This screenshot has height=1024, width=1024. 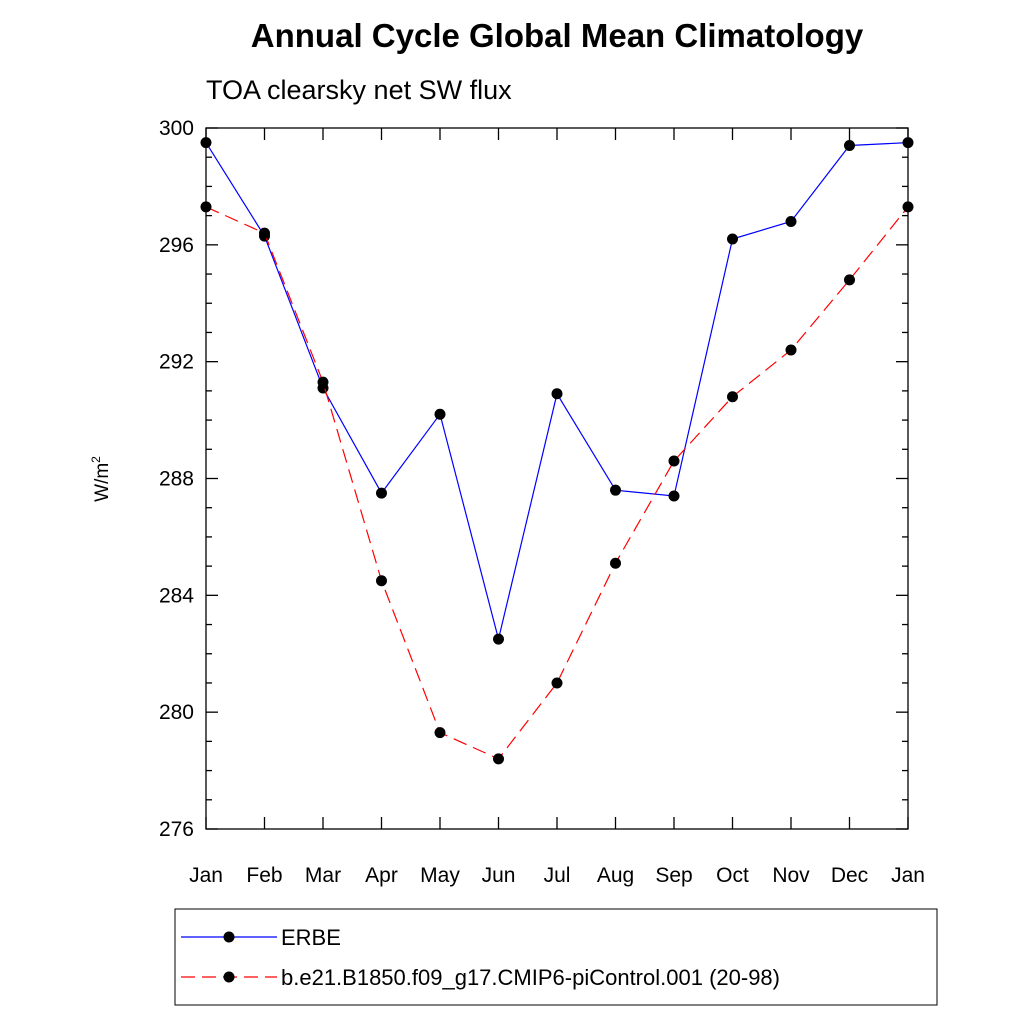 What do you see at coordinates (264, 875) in the screenshot?
I see `x-tick-label: Feb` at bounding box center [264, 875].